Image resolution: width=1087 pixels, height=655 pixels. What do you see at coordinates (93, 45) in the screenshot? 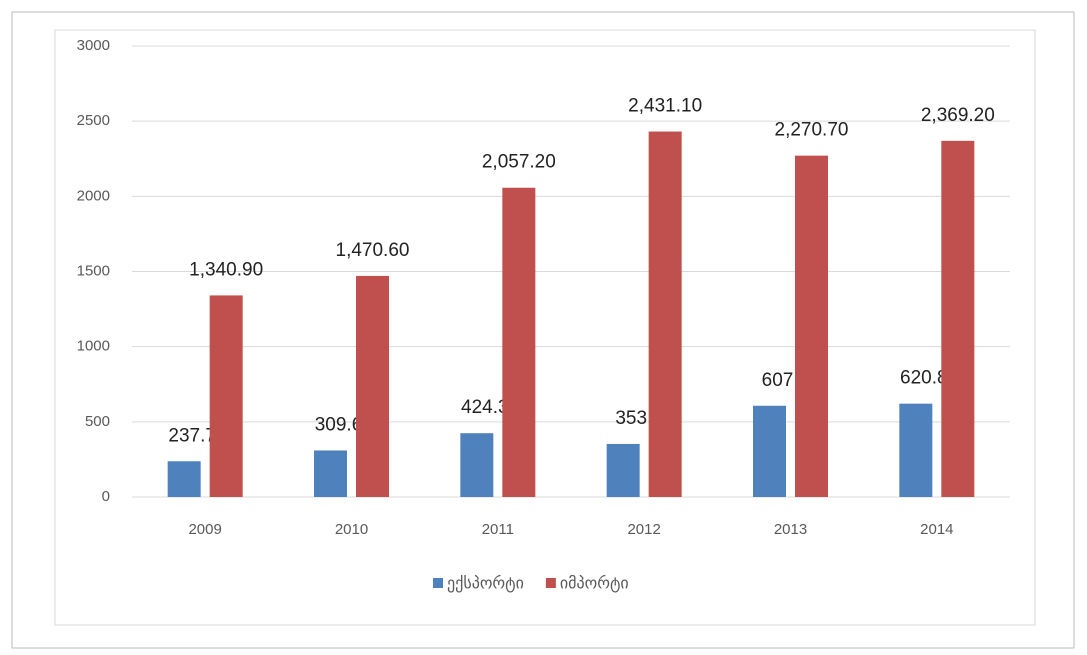
I see `y-tick-label: 3000` at bounding box center [93, 45].